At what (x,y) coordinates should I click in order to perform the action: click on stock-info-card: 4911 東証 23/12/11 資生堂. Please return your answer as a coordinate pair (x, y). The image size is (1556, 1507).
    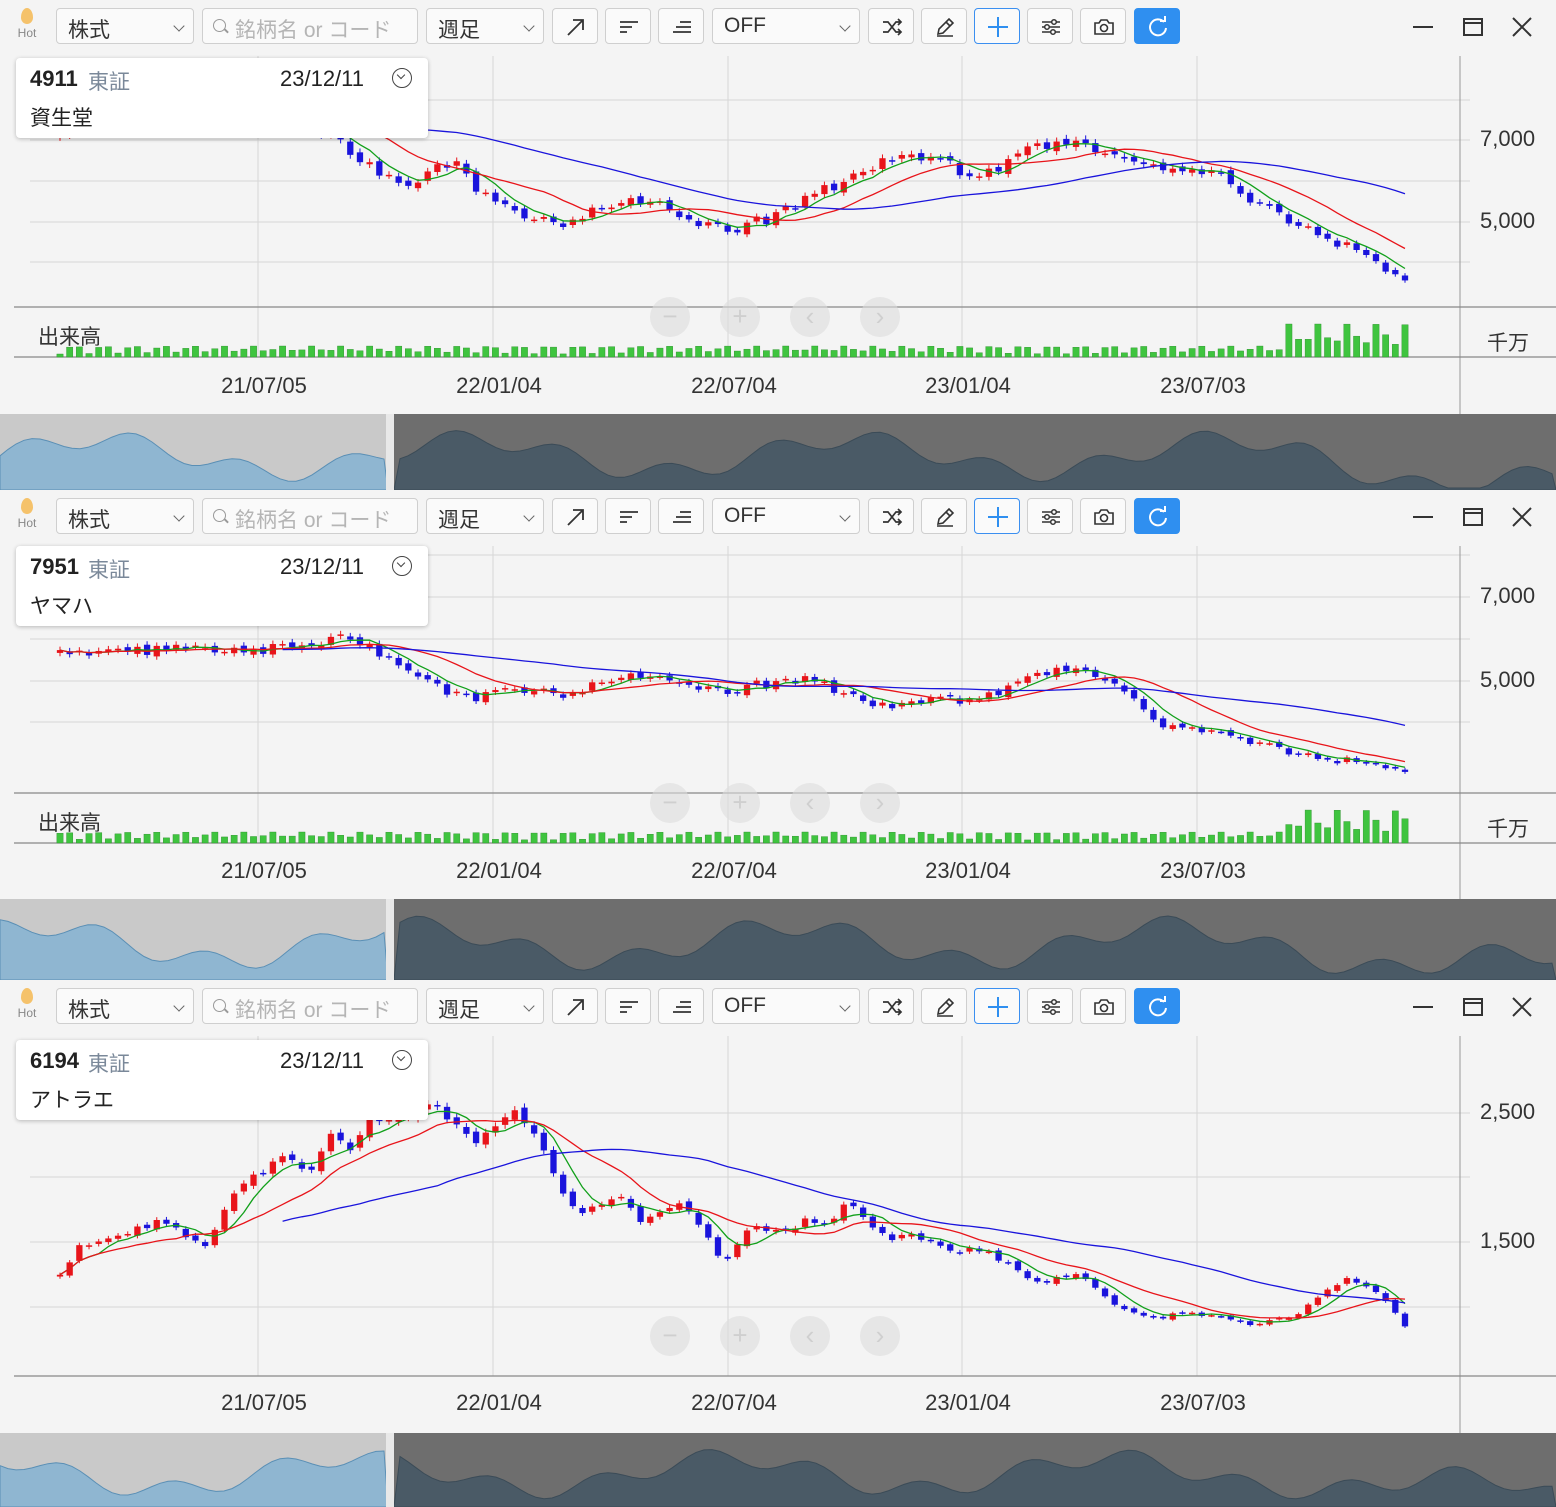
    Looking at the image, I should click on (222, 98).